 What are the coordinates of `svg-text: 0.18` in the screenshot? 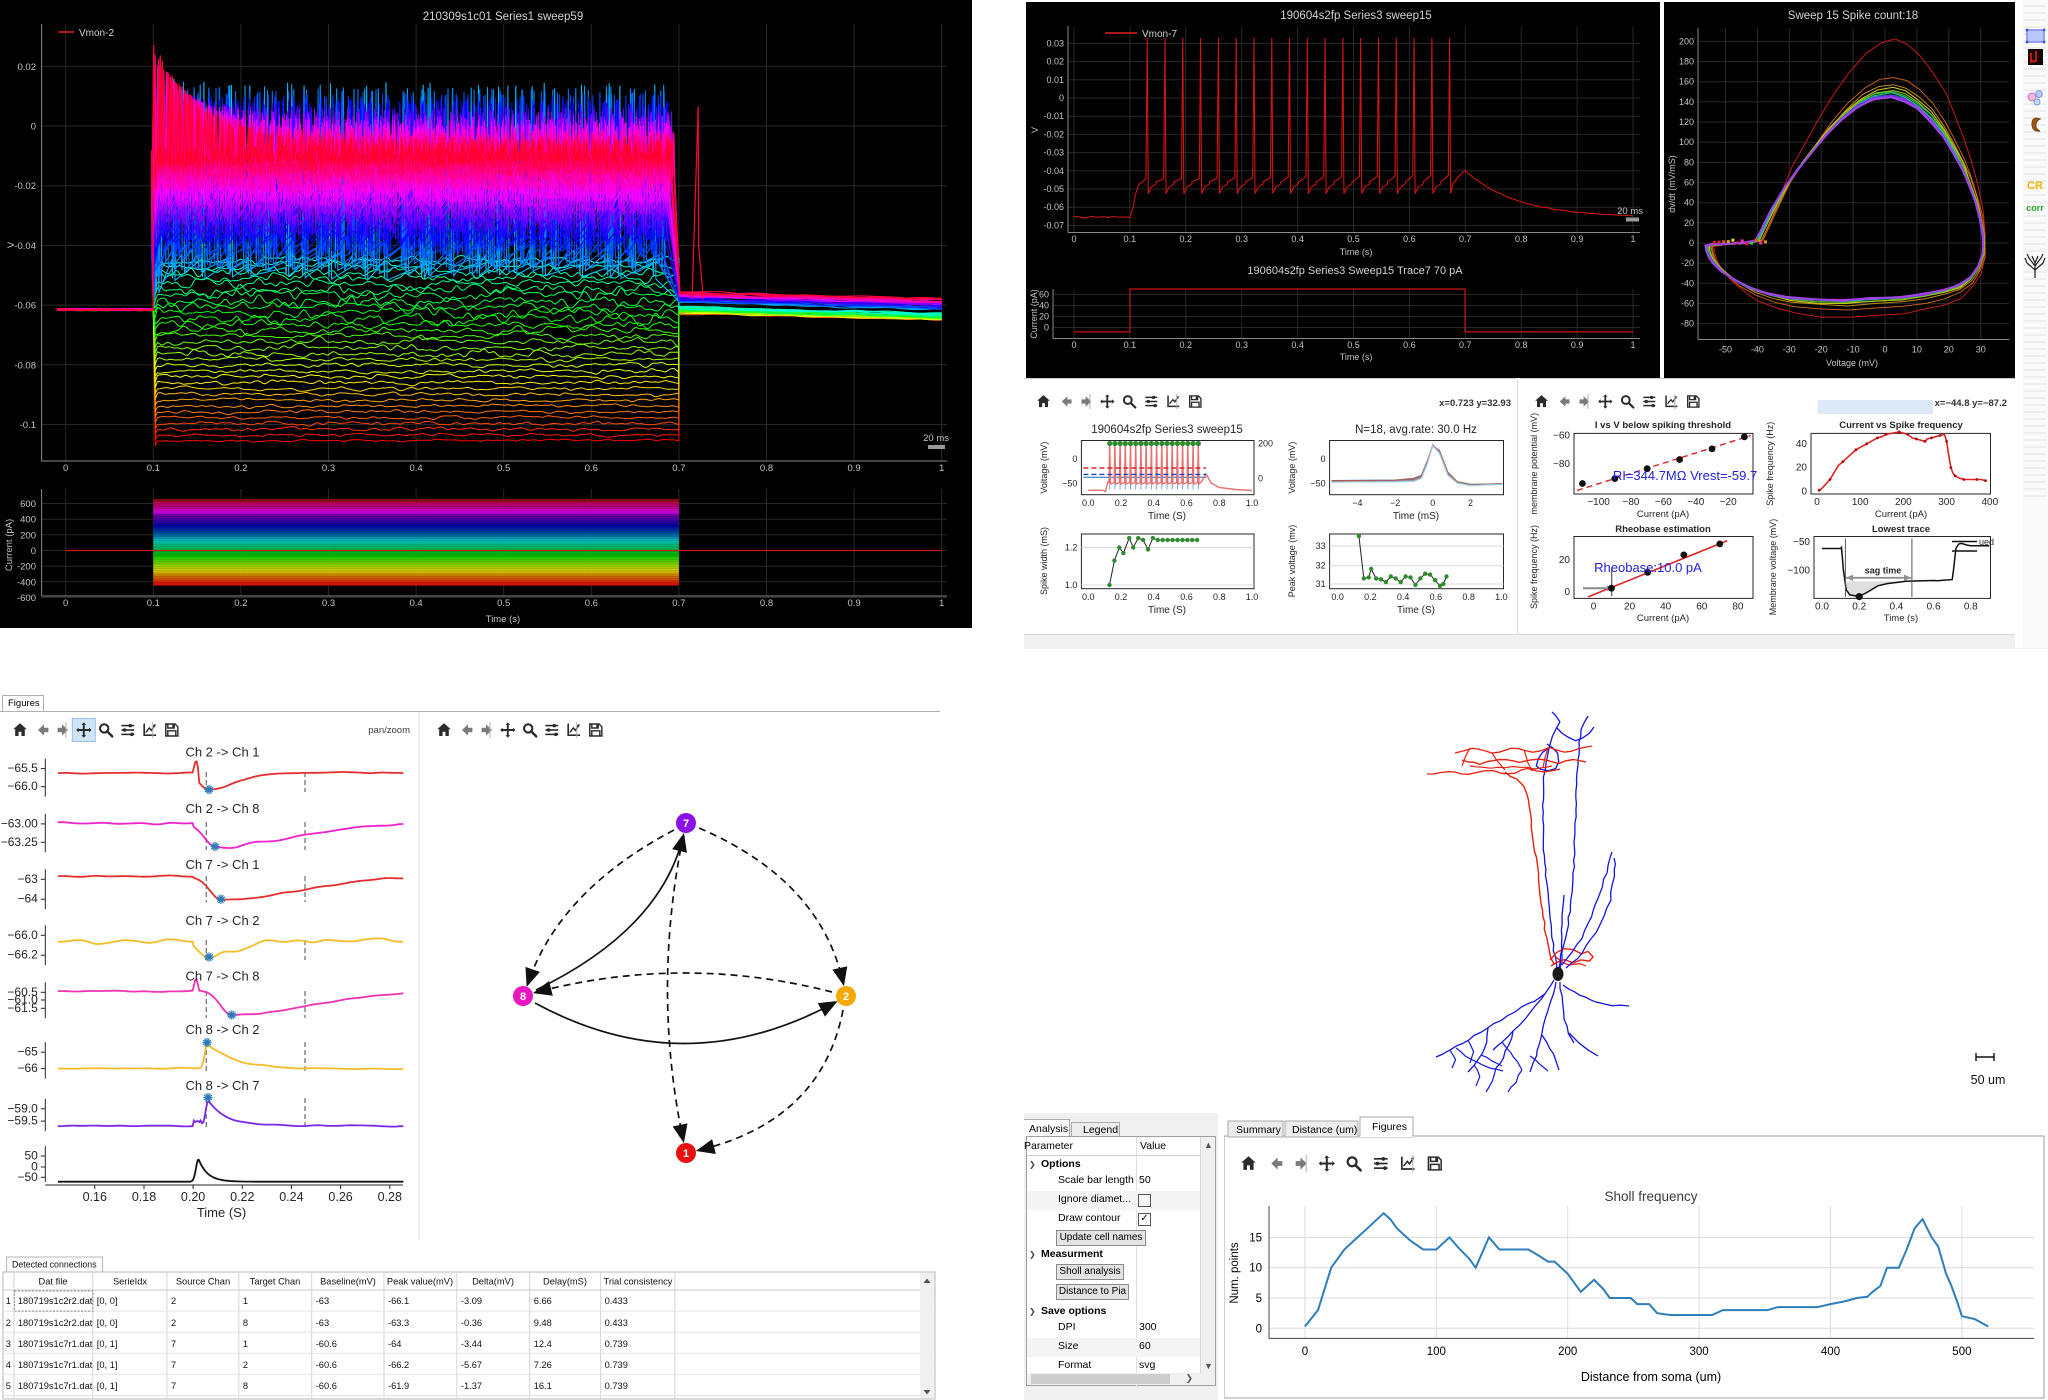 It's located at (144, 1197).